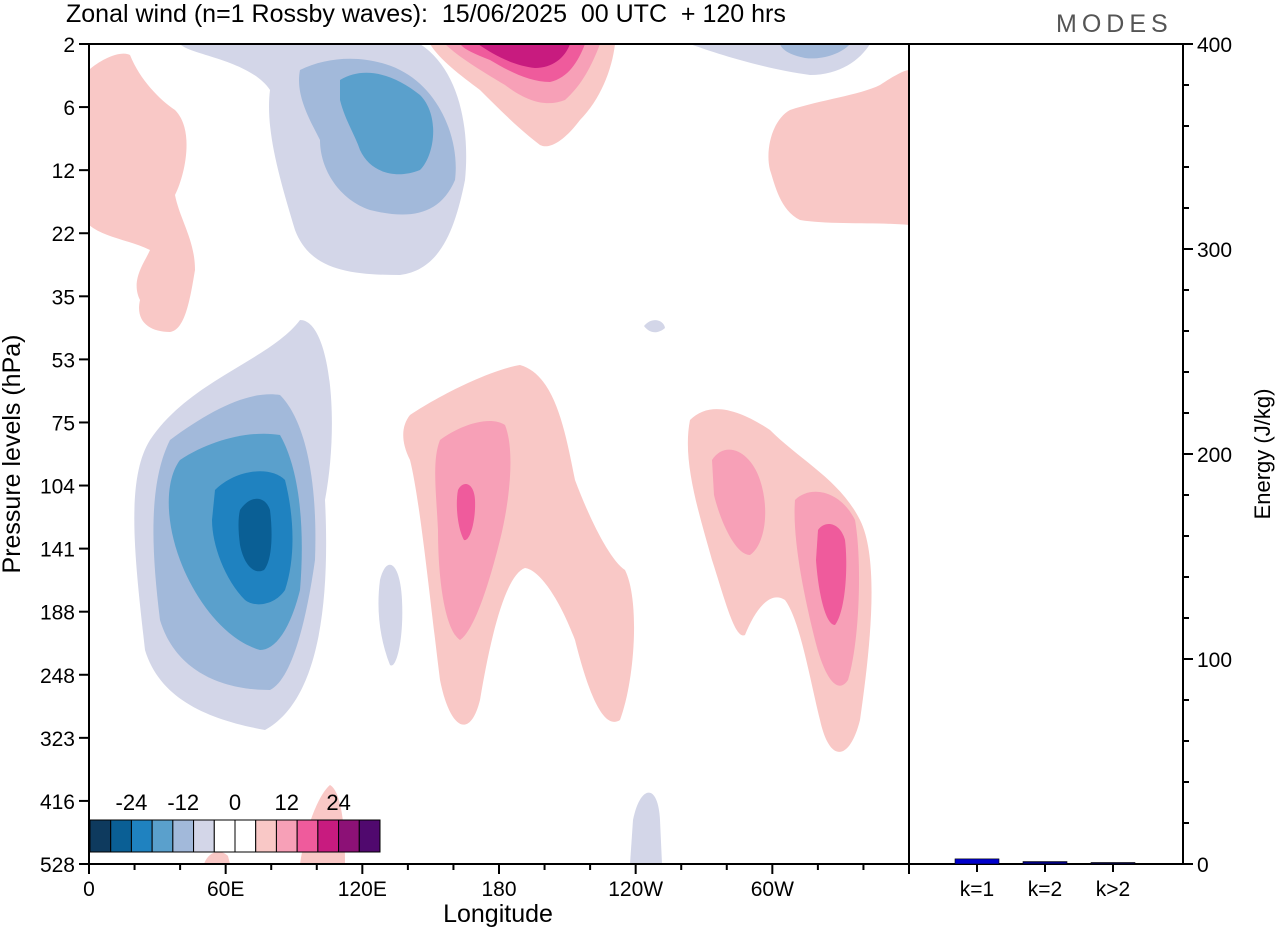 This screenshot has height=930, width=1280. I want to click on y-tick-label: 416, so click(57, 802).